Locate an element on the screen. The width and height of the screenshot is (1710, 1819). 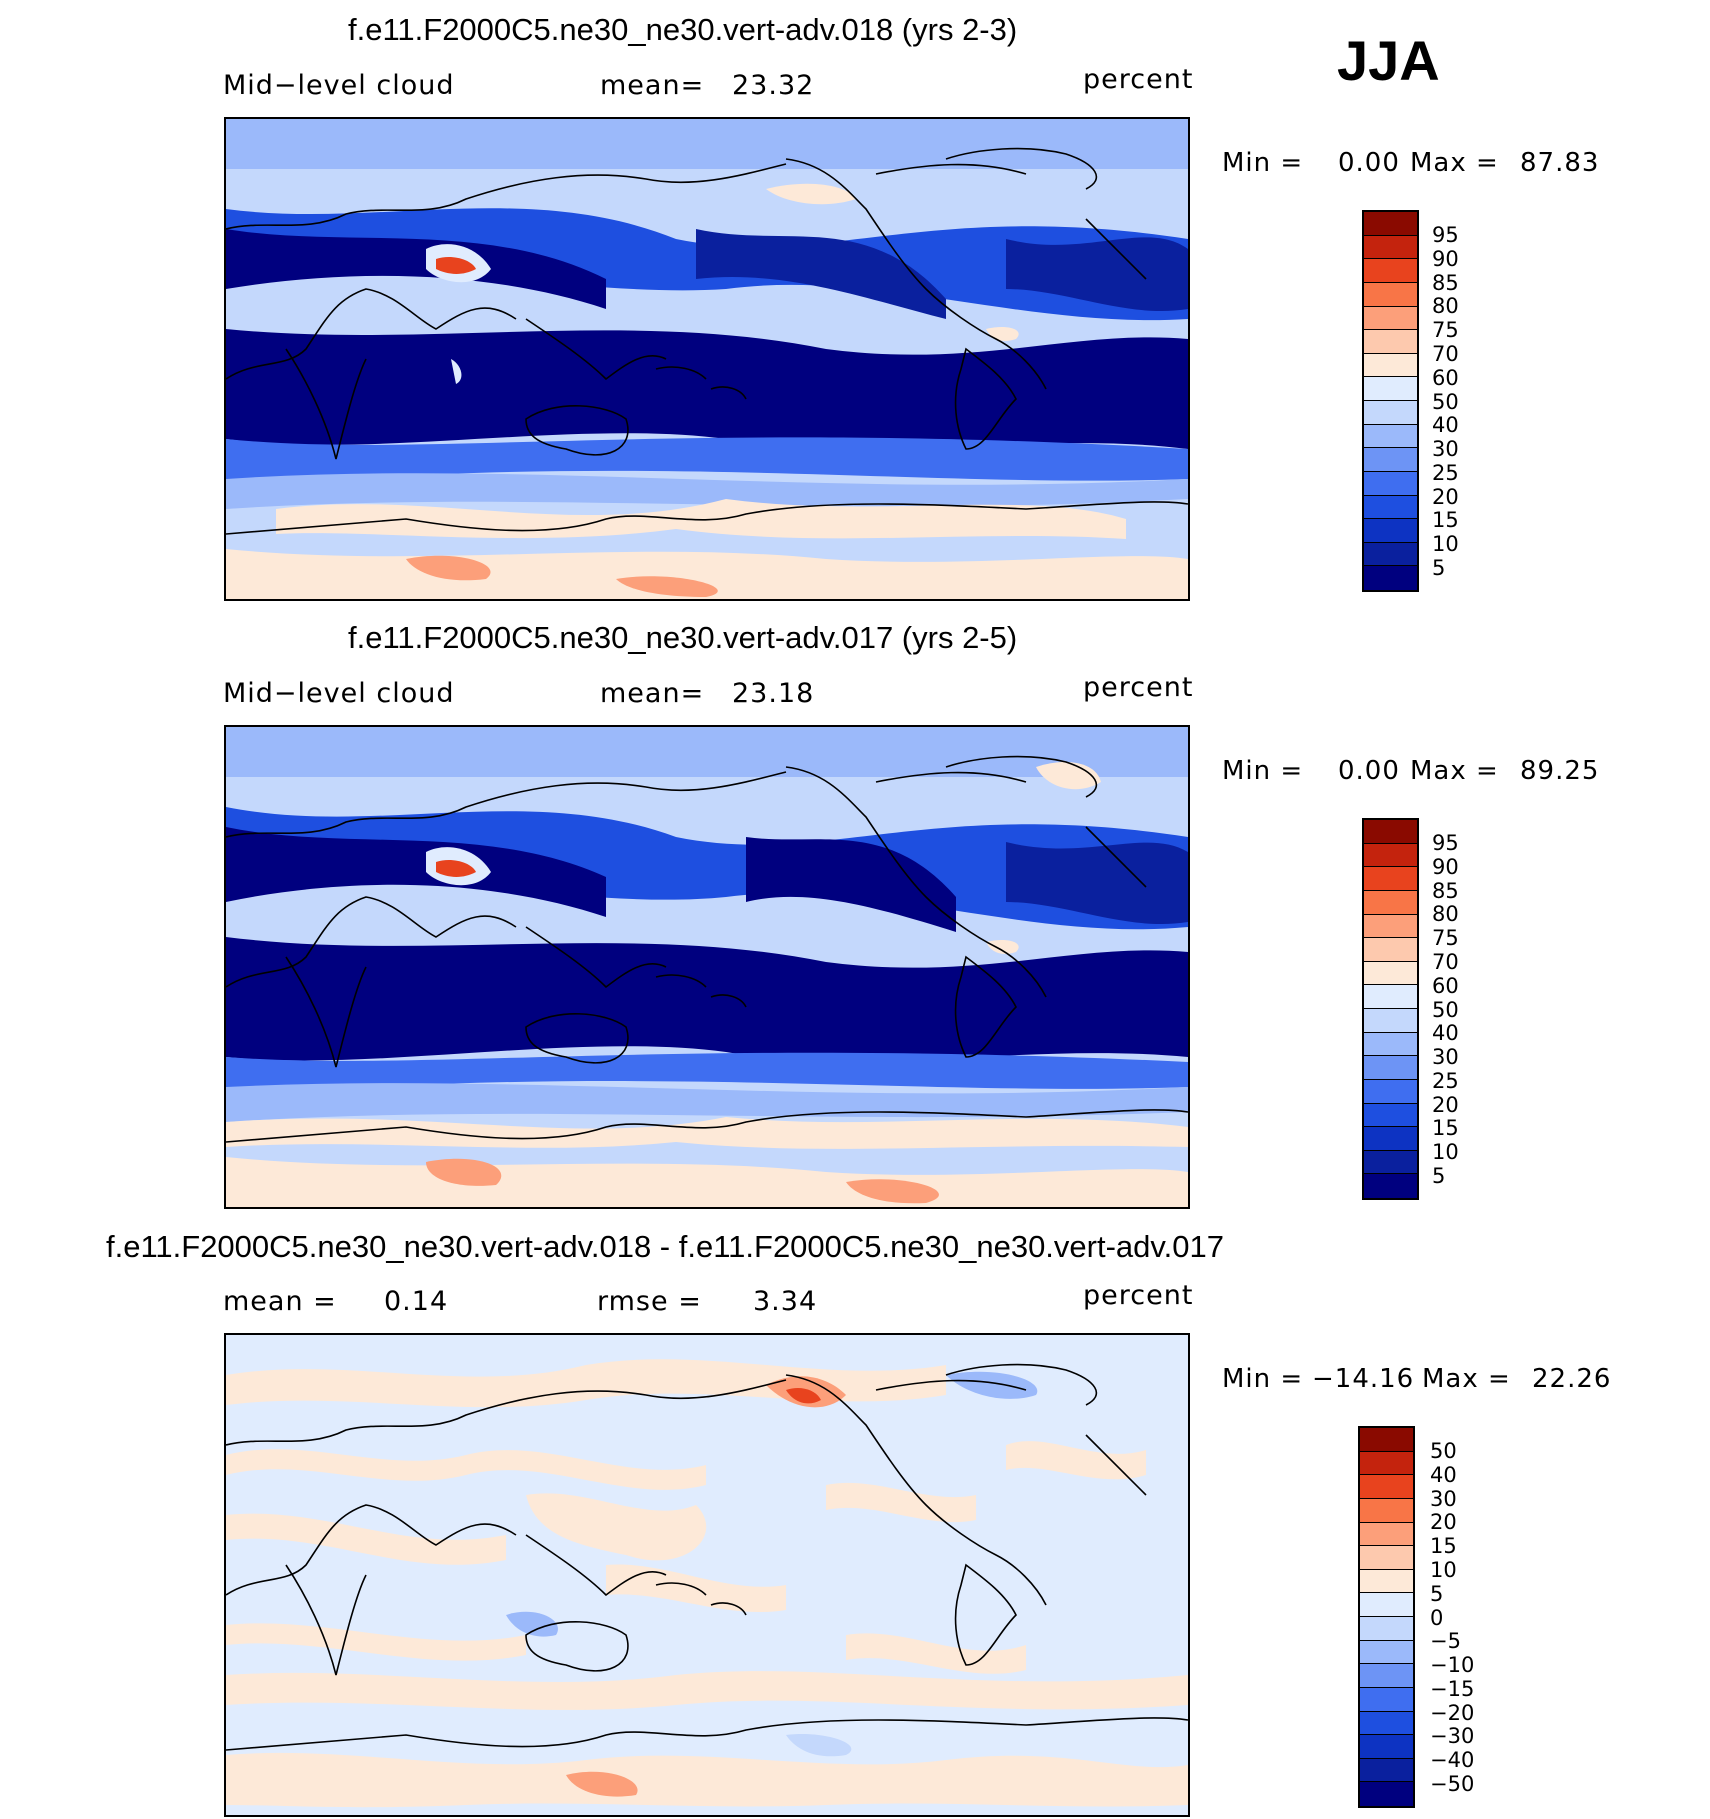
panel2-colorbar is located at coordinates (1390, 1009).